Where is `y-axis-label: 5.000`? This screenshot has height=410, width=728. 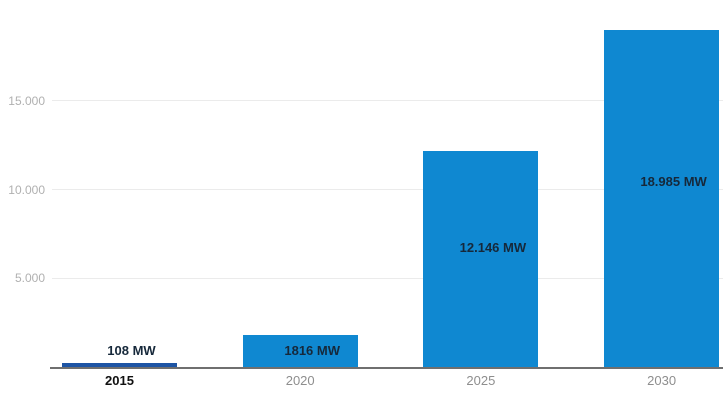
y-axis-label: 5.000 is located at coordinates (29, 278).